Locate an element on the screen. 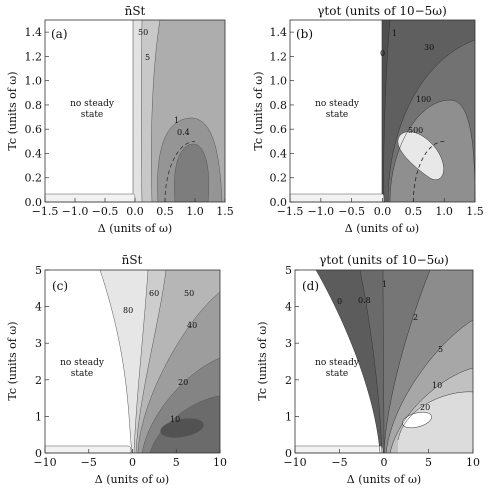  panel-b-x-tick-label: −0.5 is located at coordinates (351, 211).